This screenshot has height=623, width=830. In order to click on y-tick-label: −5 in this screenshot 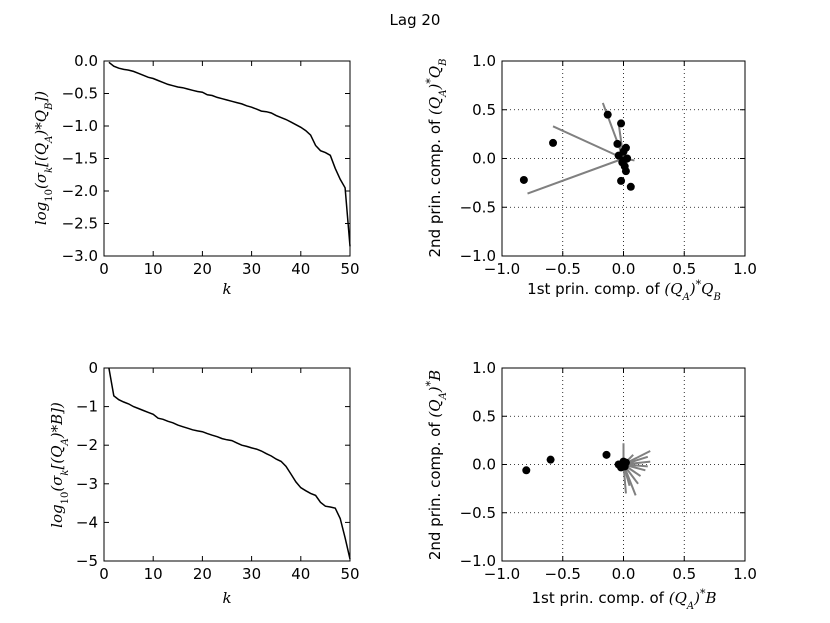, I will do `click(87, 561)`.